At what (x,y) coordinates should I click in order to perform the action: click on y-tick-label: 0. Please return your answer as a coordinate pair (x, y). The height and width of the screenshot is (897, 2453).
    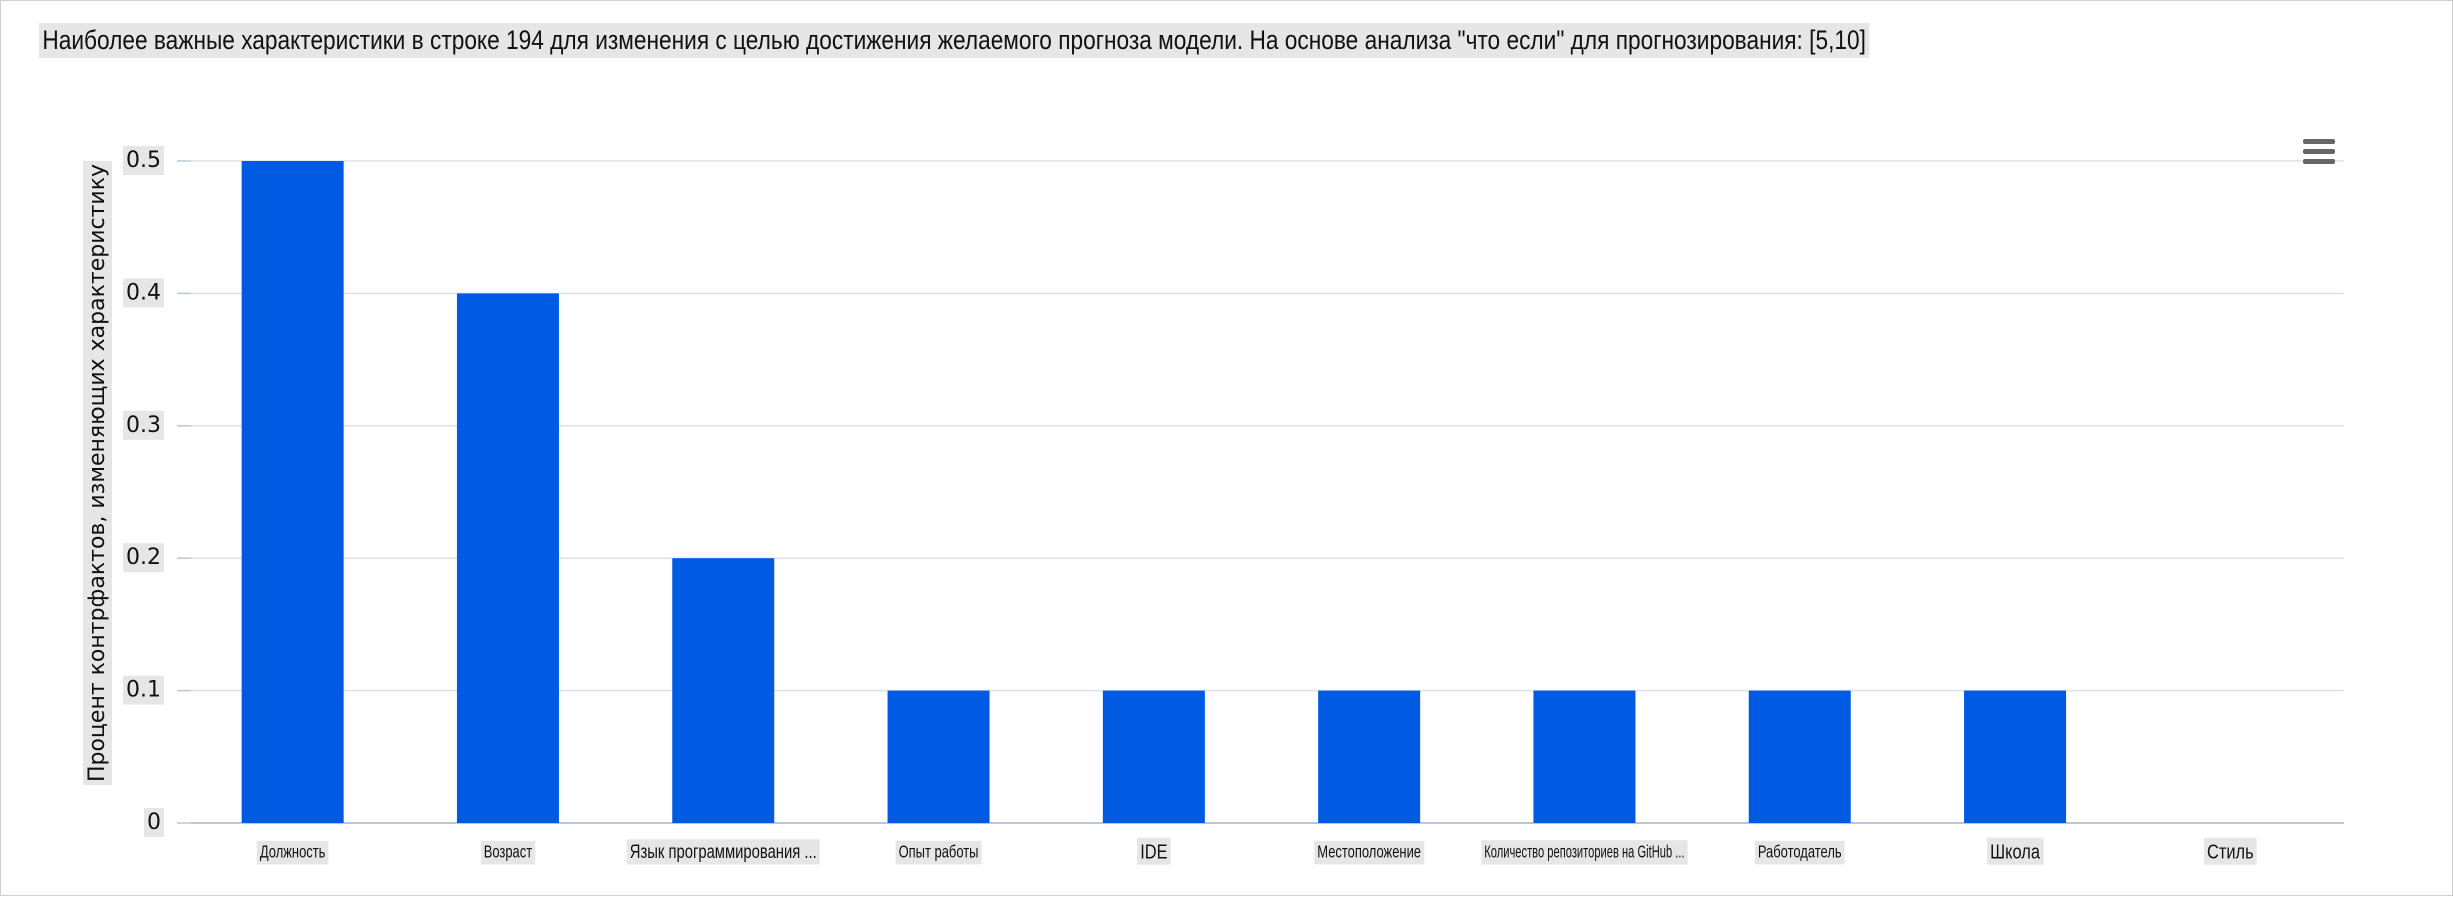
    Looking at the image, I should click on (154, 822).